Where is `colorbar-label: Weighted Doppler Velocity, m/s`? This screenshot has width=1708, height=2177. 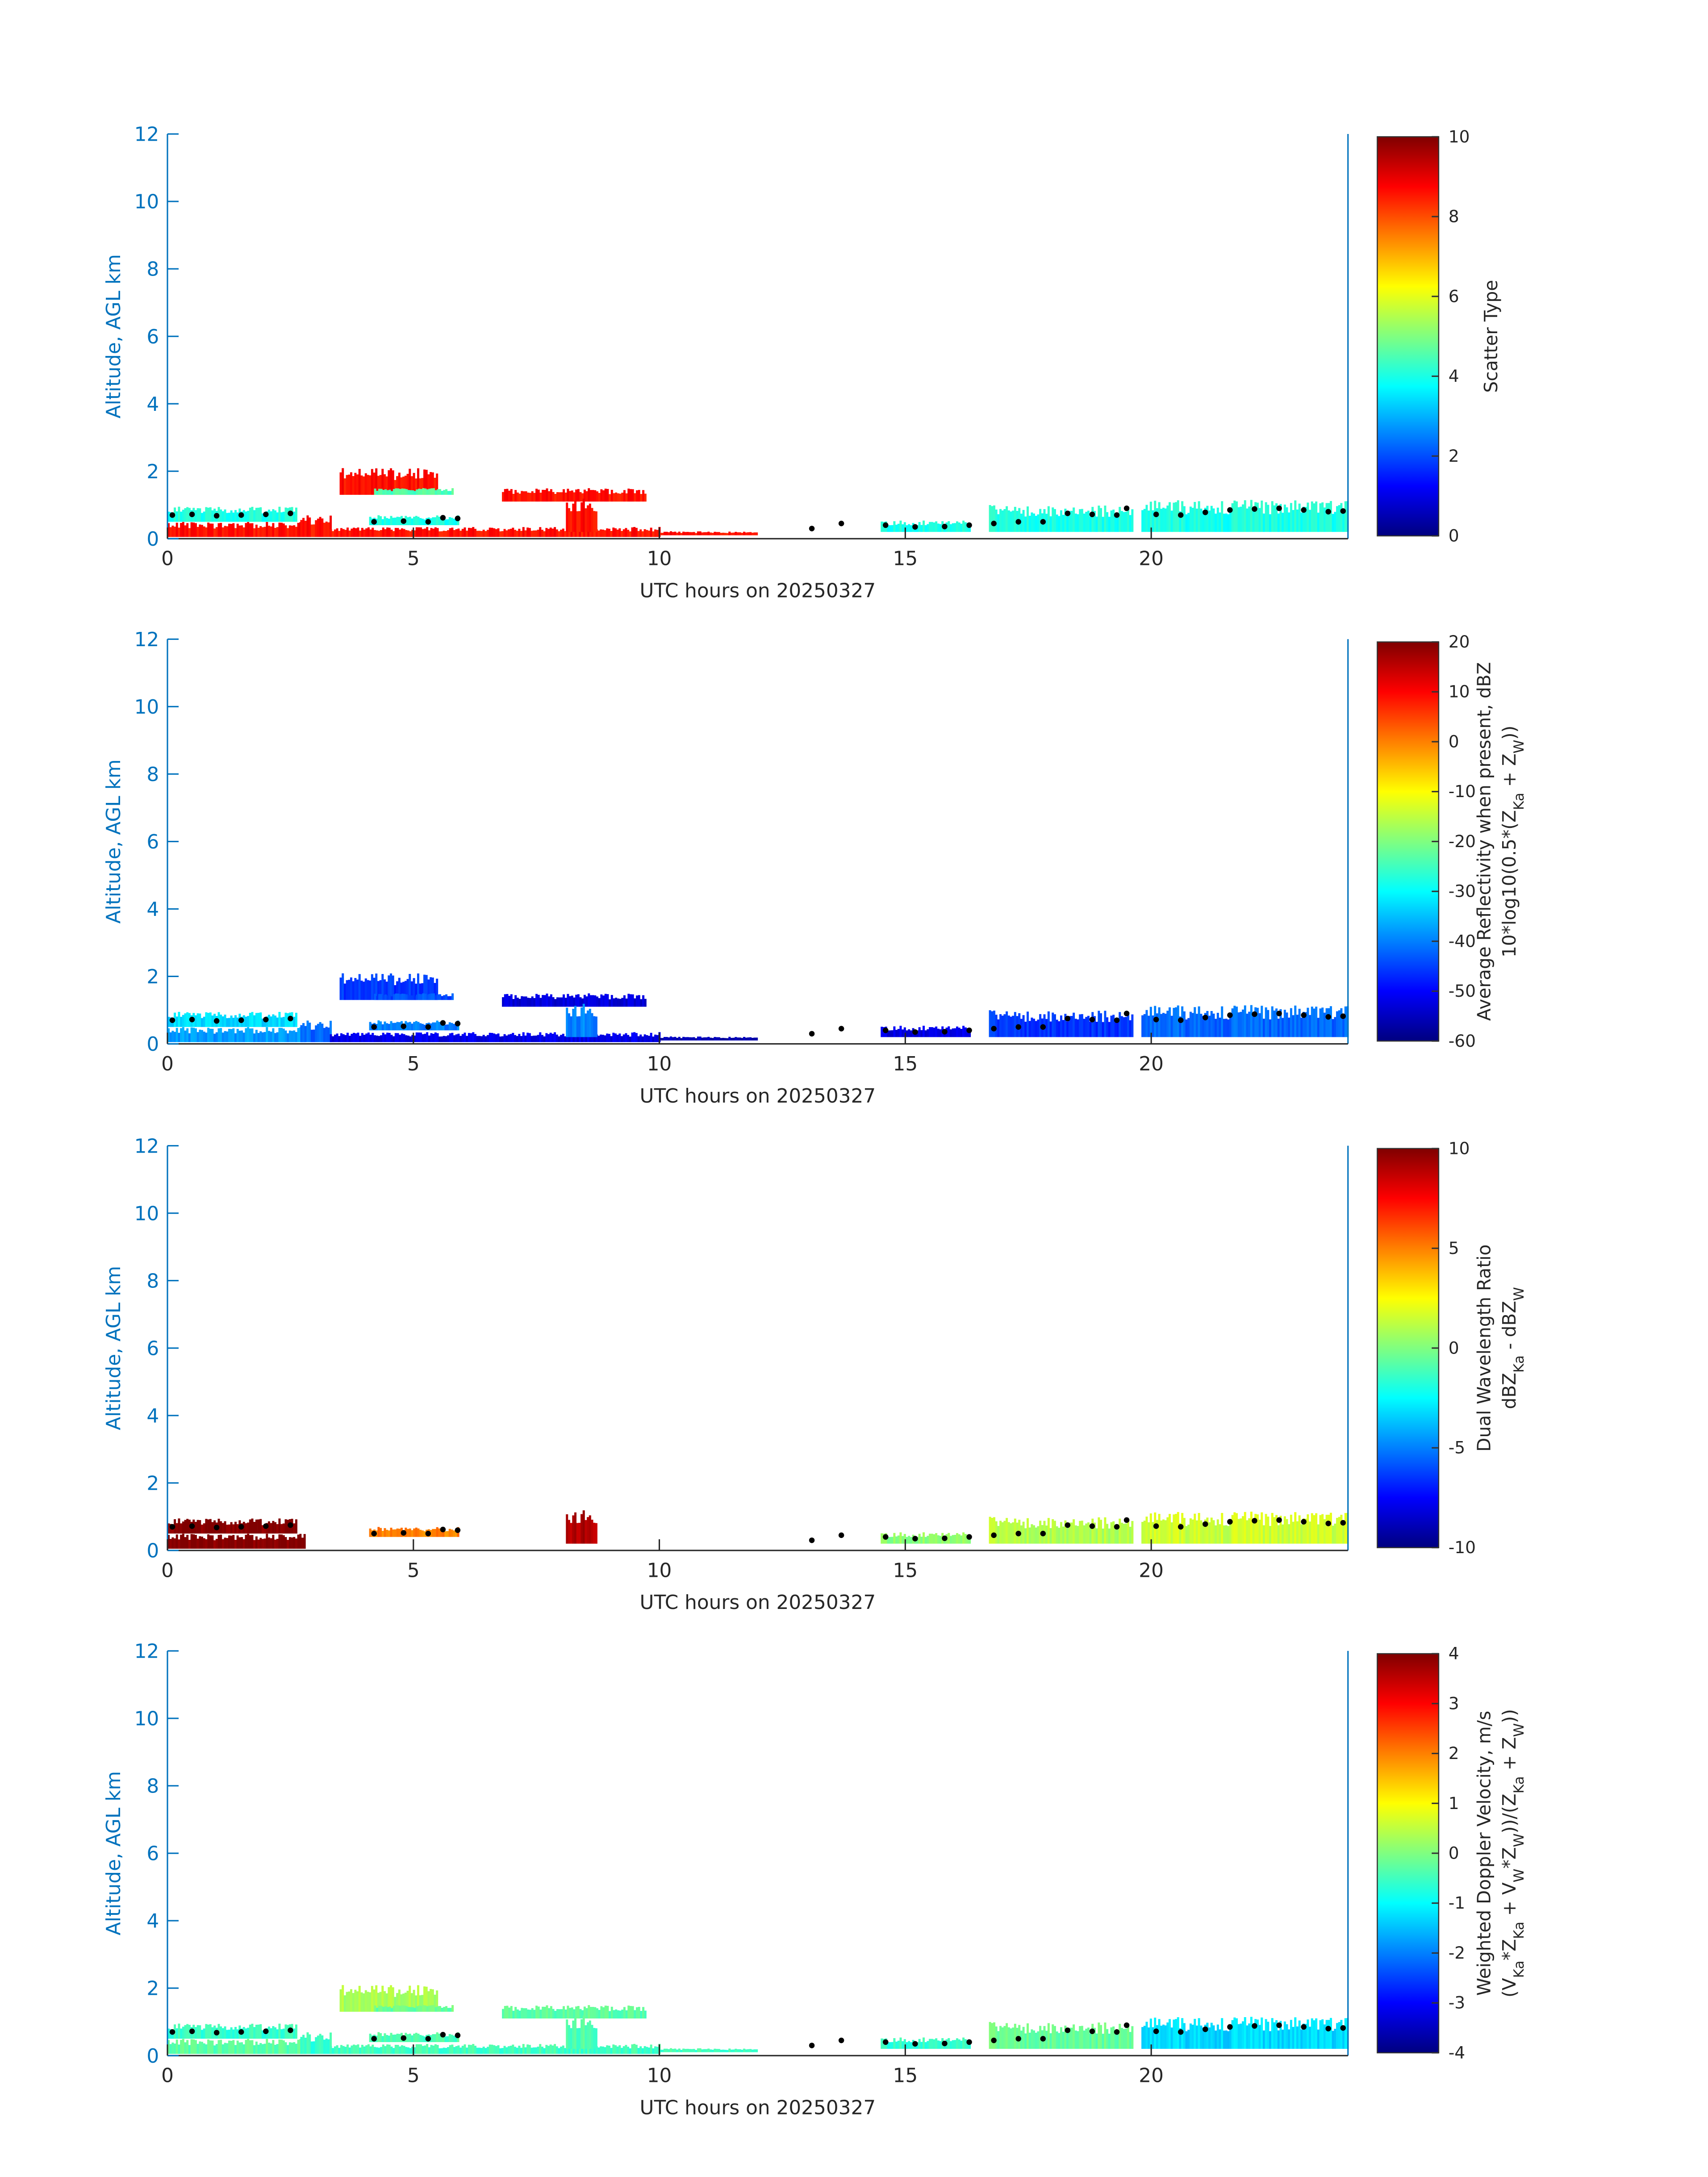 colorbar-label: Weighted Doppler Velocity, m/s is located at coordinates (1484, 1853).